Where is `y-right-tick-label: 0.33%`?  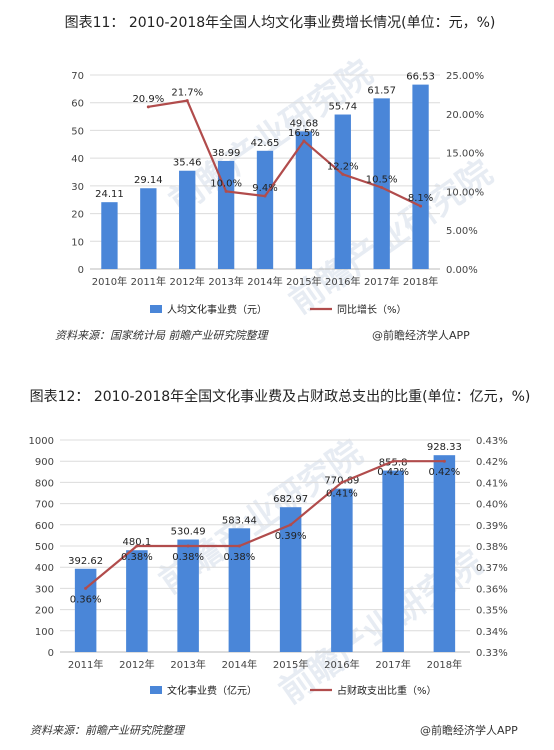
y-right-tick-label: 0.33% is located at coordinates (492, 653).